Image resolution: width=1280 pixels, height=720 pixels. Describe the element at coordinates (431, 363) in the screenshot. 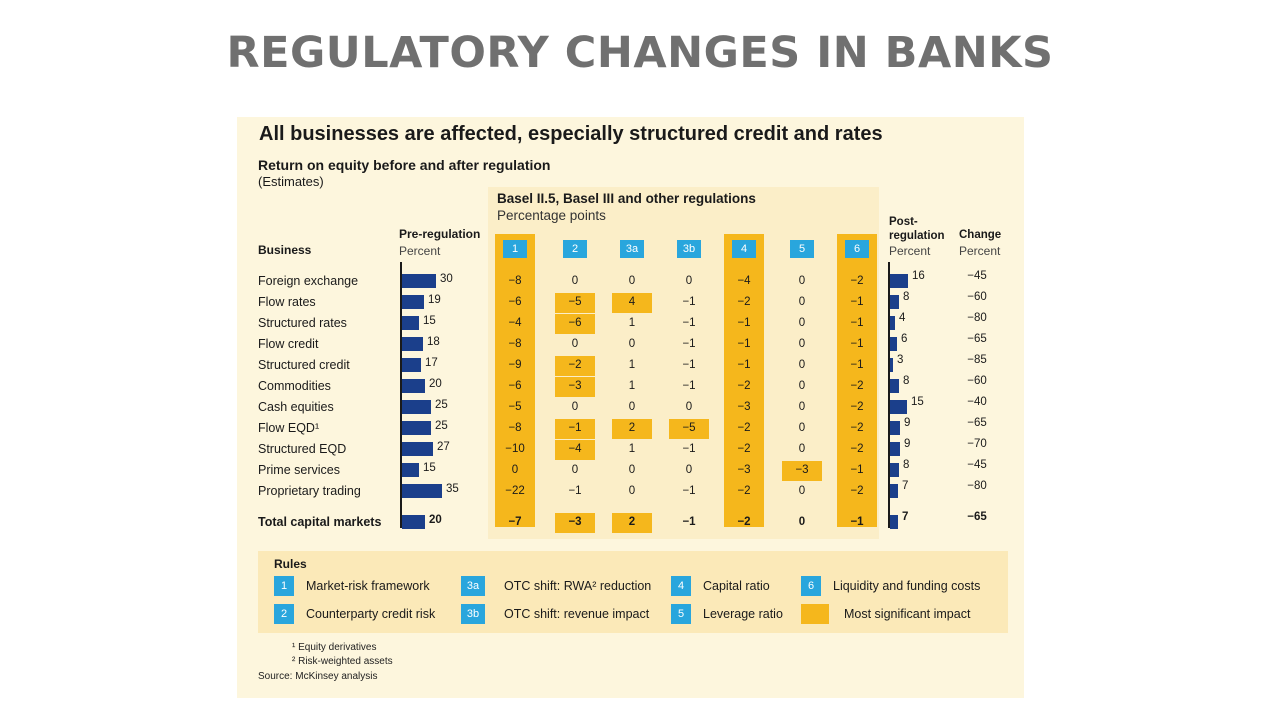

I see `pre-regulation-value: 17` at that location.